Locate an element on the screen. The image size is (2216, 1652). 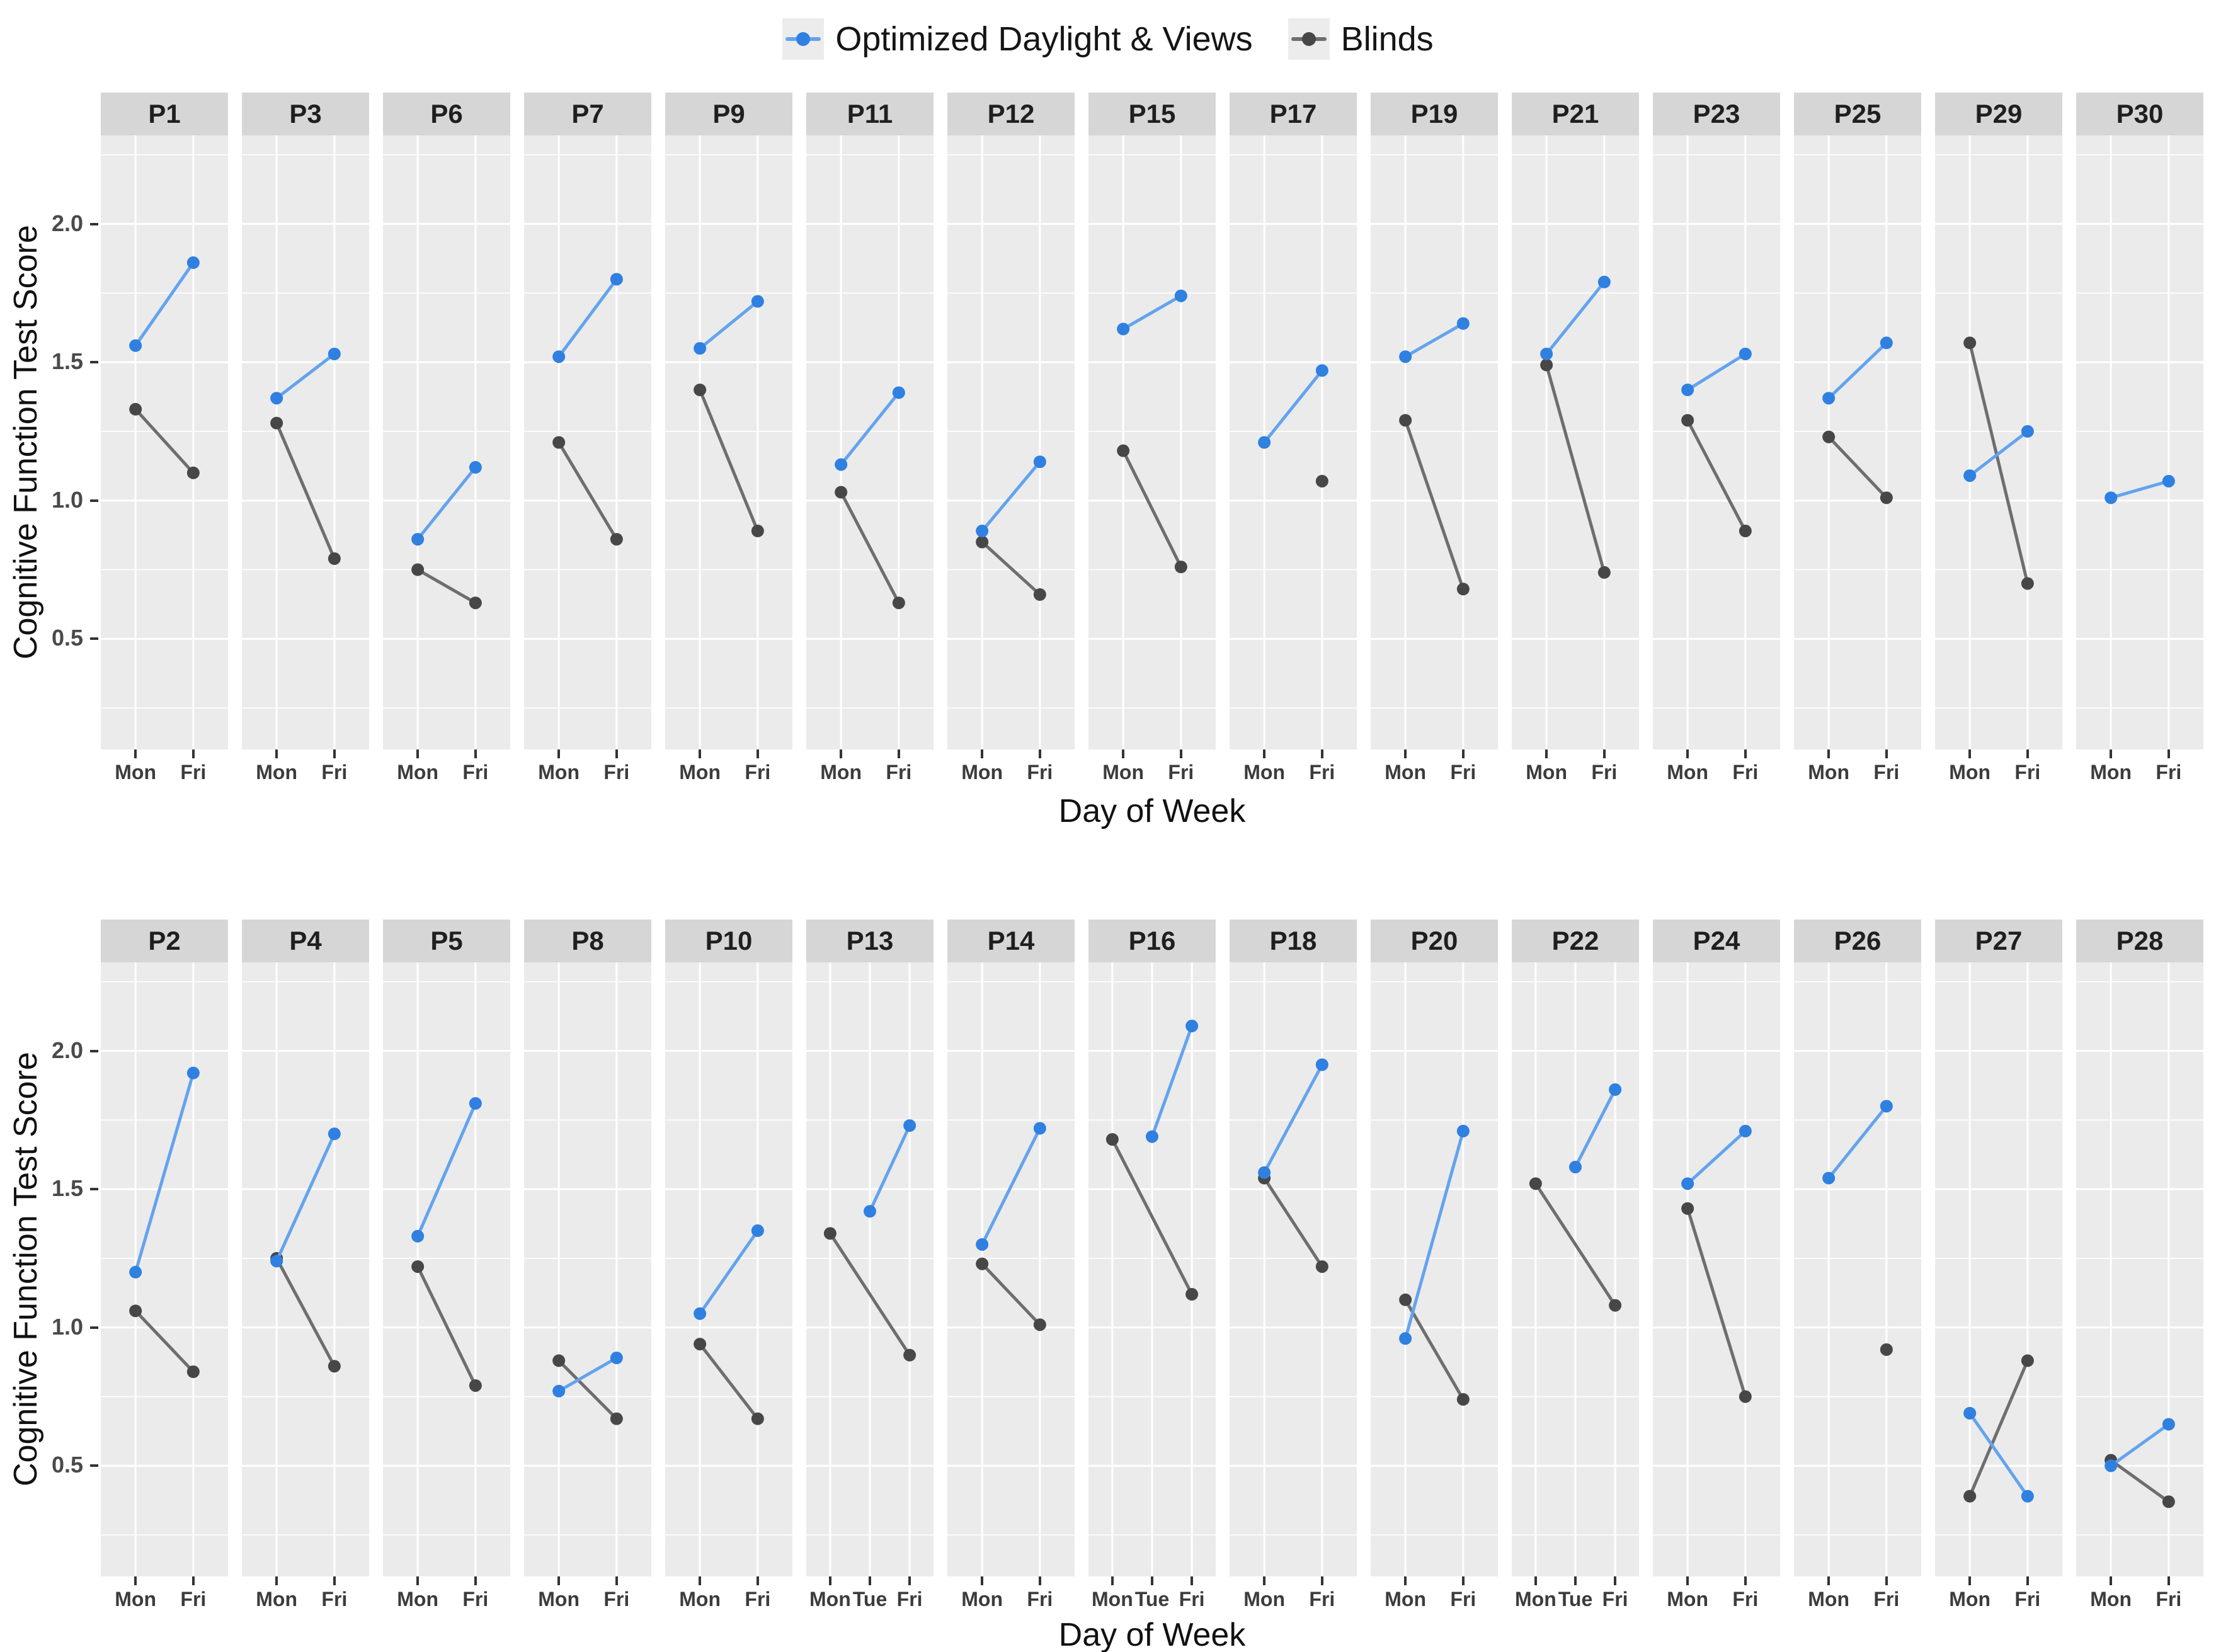
facet-strip-label: P2 is located at coordinates (164, 941).